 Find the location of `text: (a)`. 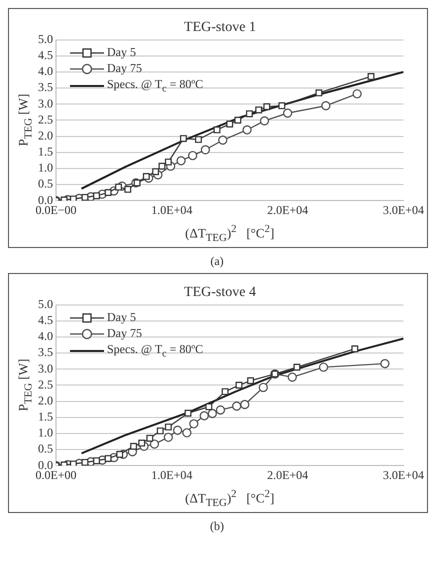

text: (a) is located at coordinates (217, 261).